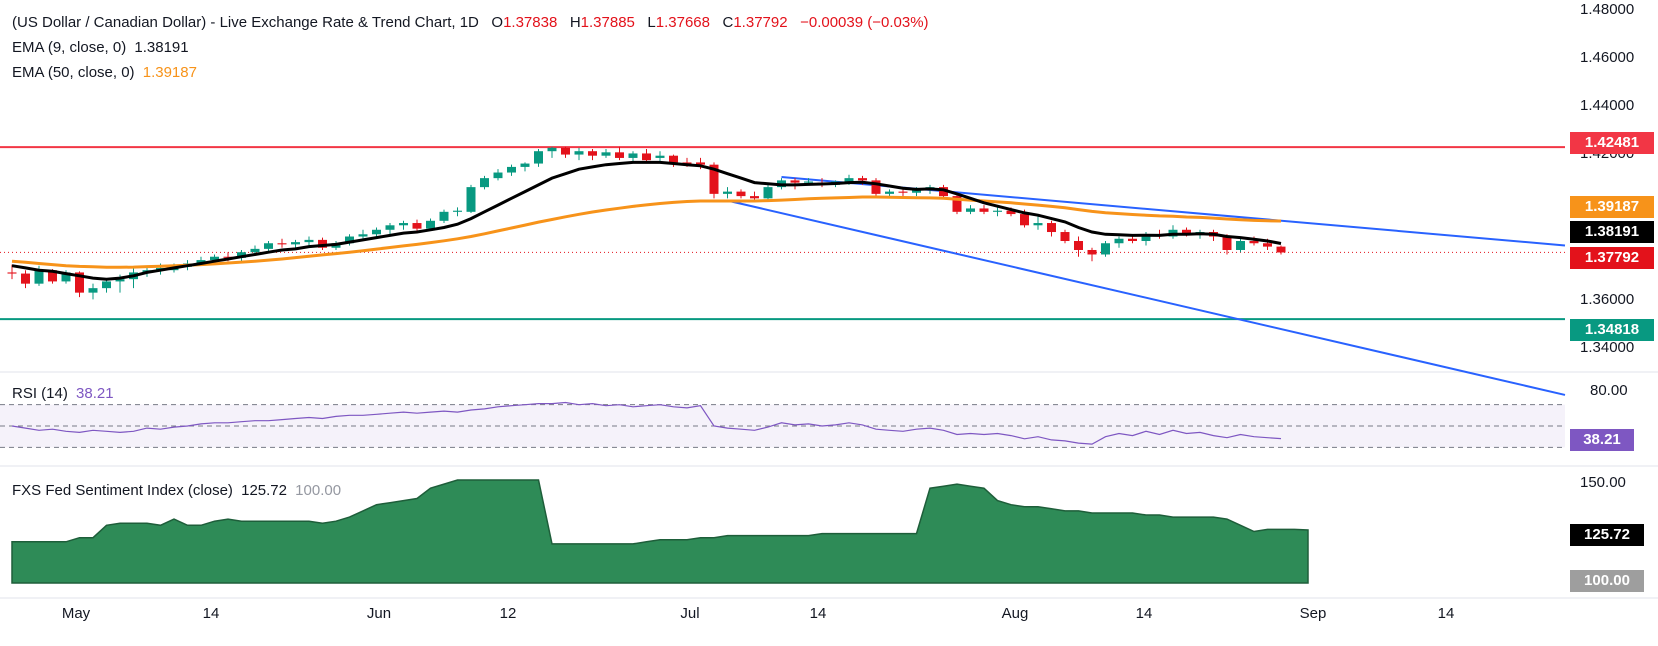 This screenshot has width=1658, height=646. I want to click on ohlc-low-value: 1.37668, so click(682, 22).